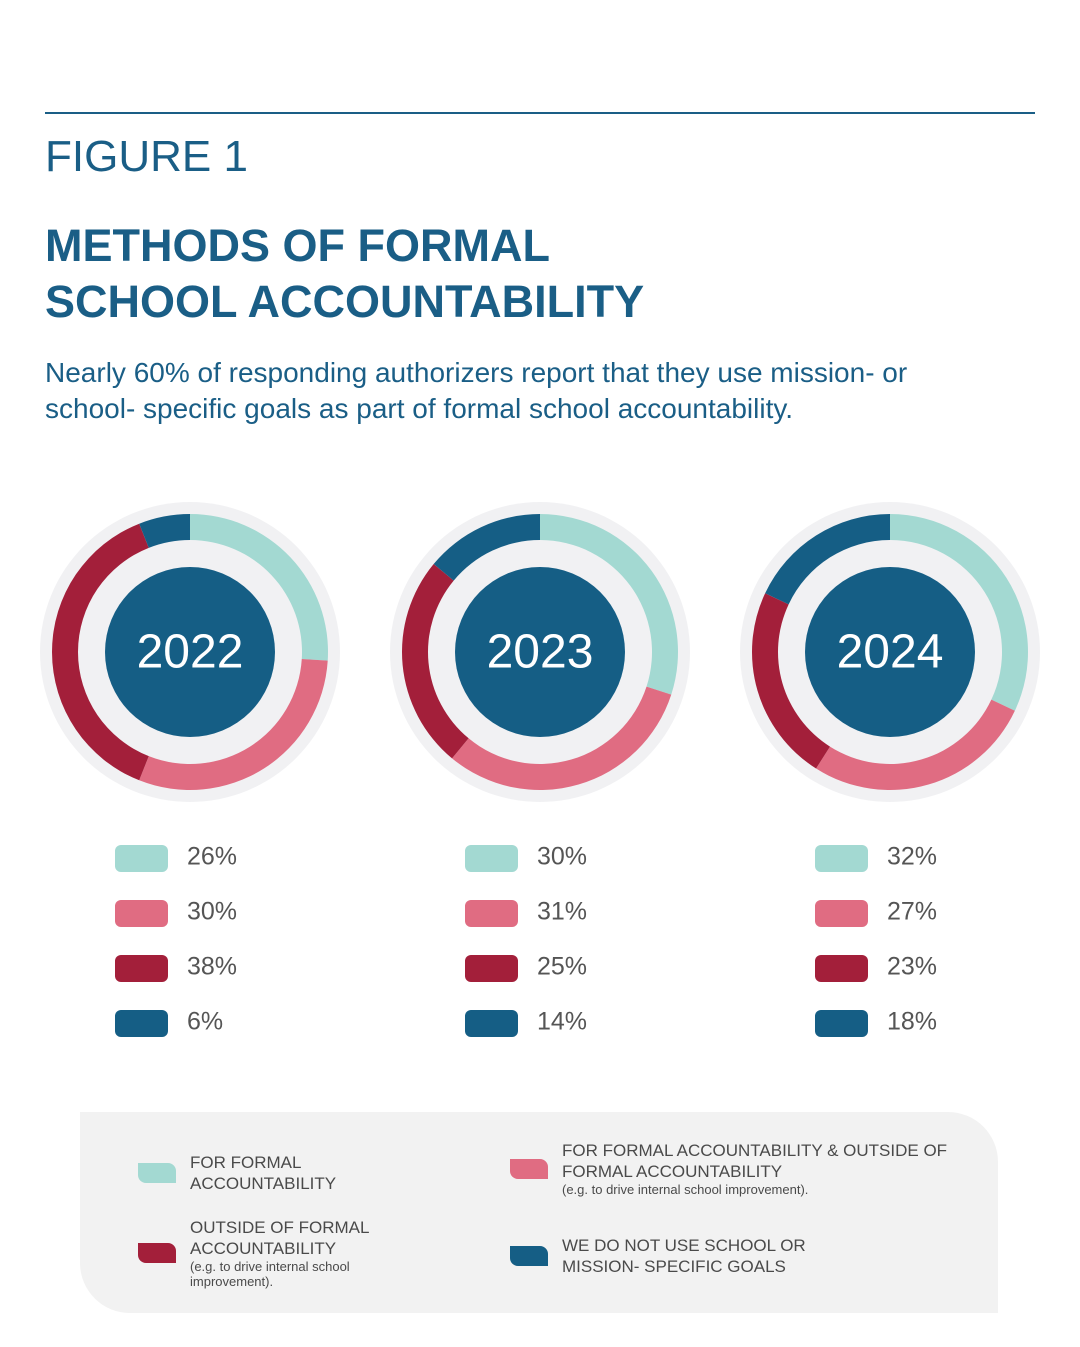  Describe the element at coordinates (562, 1022) in the screenshot. I see `value-label: 14%` at that location.